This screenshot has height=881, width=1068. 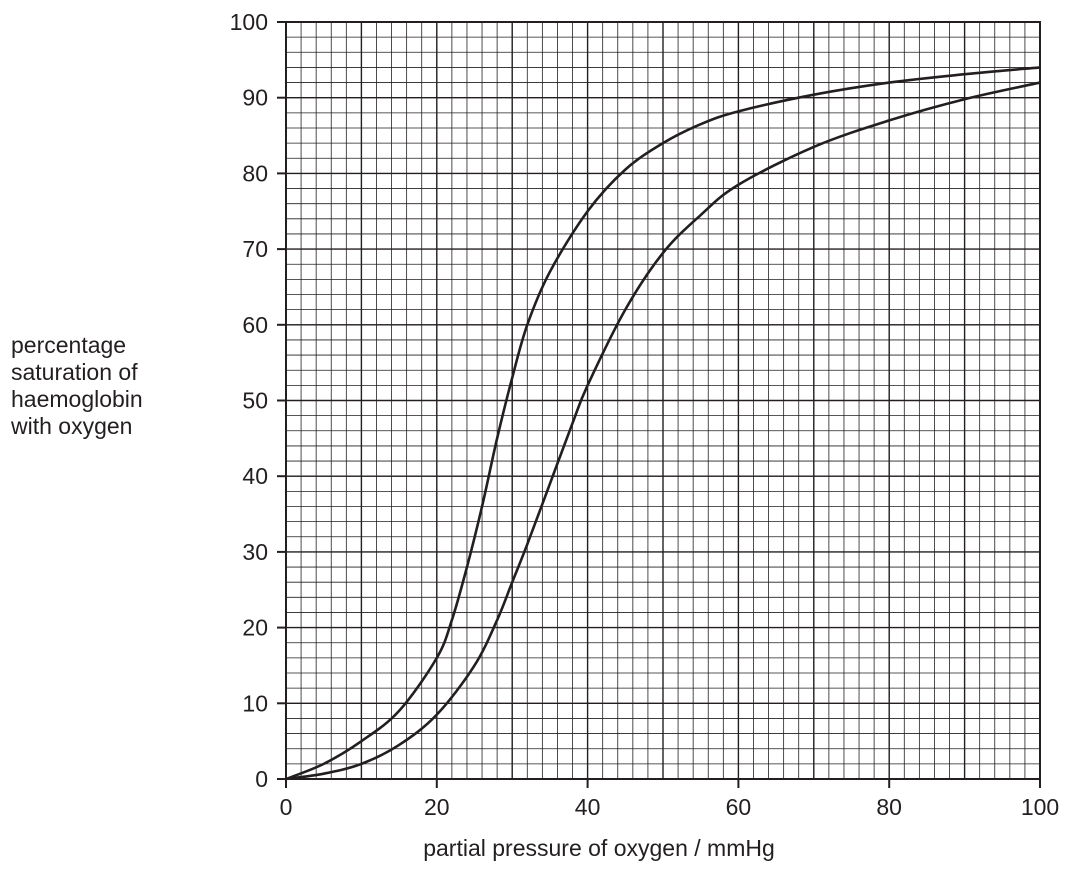 What do you see at coordinates (72, 426) in the screenshot?
I see `y-axis-label-line: with oxygen` at bounding box center [72, 426].